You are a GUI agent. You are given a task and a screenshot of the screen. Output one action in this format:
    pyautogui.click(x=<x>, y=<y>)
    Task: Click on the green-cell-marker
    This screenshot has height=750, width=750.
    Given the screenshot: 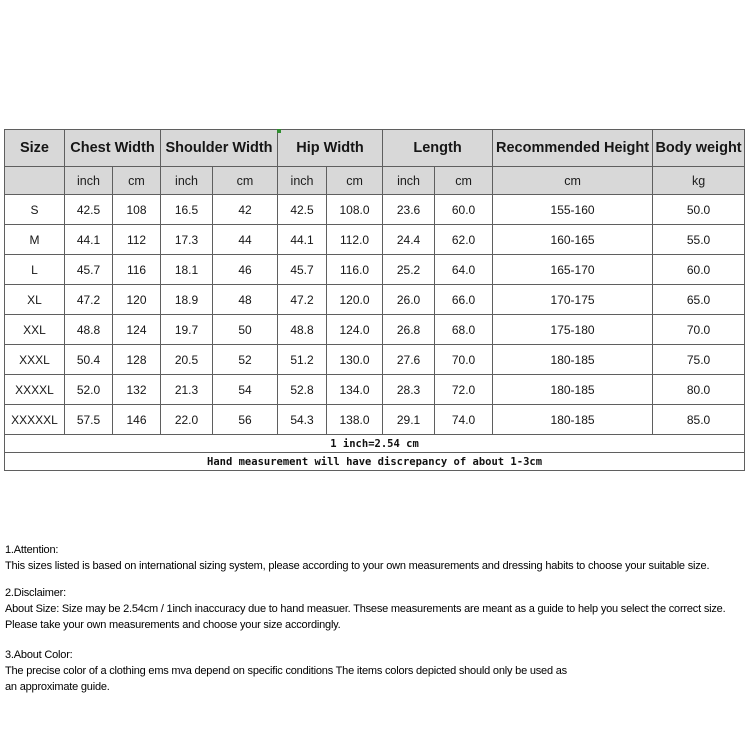 What is the action you would take?
    pyautogui.click(x=279, y=131)
    